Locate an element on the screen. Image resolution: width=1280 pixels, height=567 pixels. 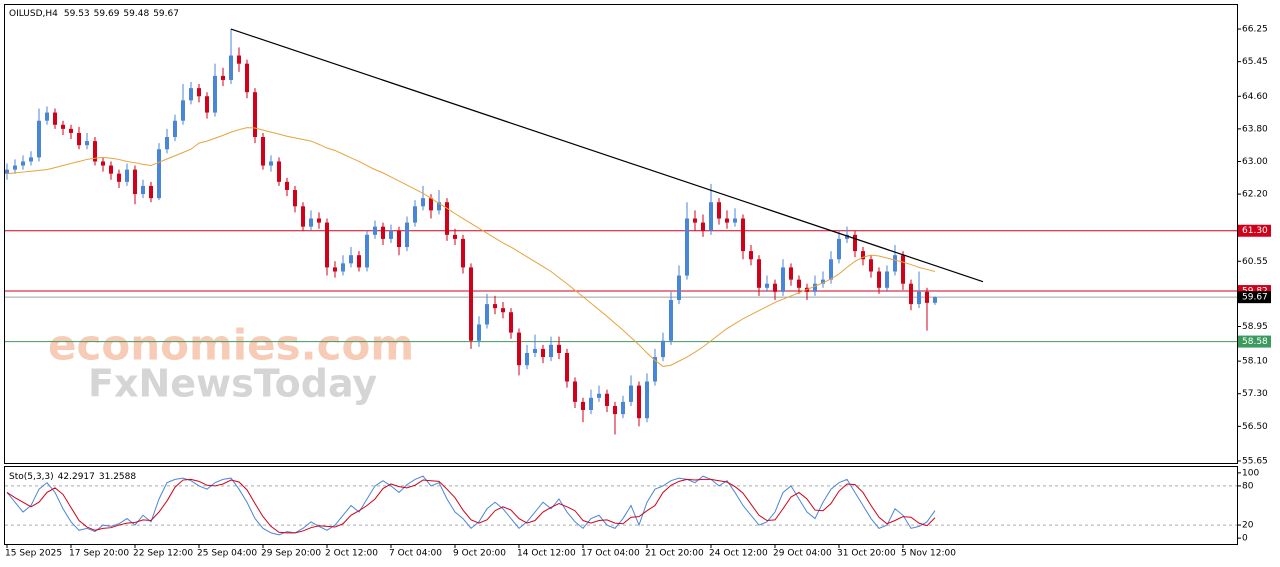
k-value: 42.2917 is located at coordinates (76, 477).